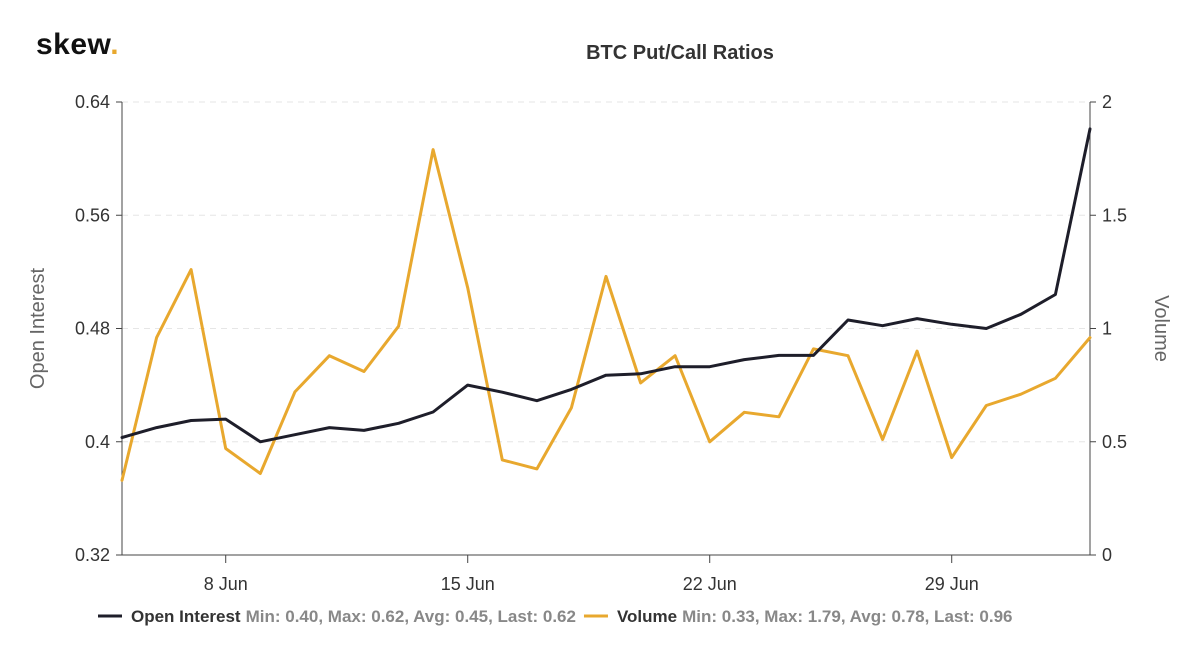 The image size is (1200, 670). What do you see at coordinates (680, 53) in the screenshot?
I see `chart-title: BTC Put/Call Ratios` at bounding box center [680, 53].